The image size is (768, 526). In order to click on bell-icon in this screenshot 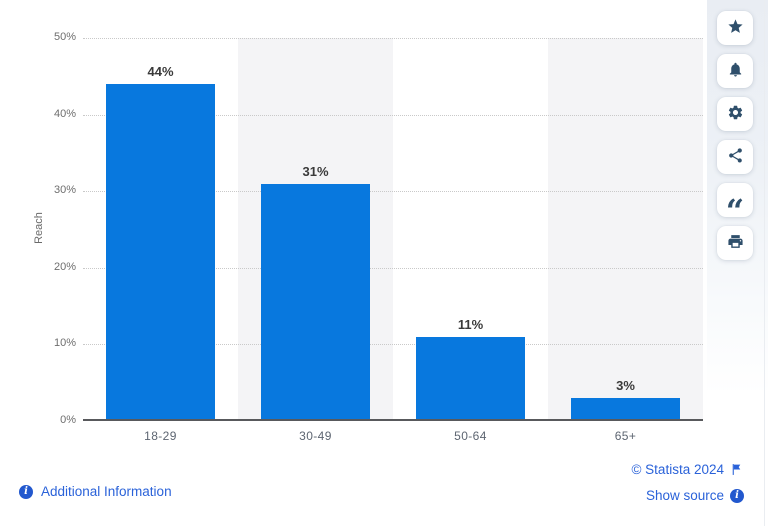, I will do `click(735, 71)`.